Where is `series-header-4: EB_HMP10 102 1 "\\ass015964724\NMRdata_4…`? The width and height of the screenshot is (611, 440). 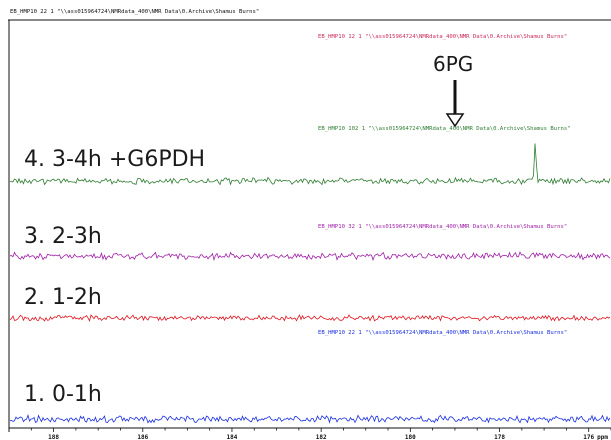 series-header-4: EB_HMP10 102 1 "\\ass015964724\NMRdata_4… is located at coordinates (444, 129).